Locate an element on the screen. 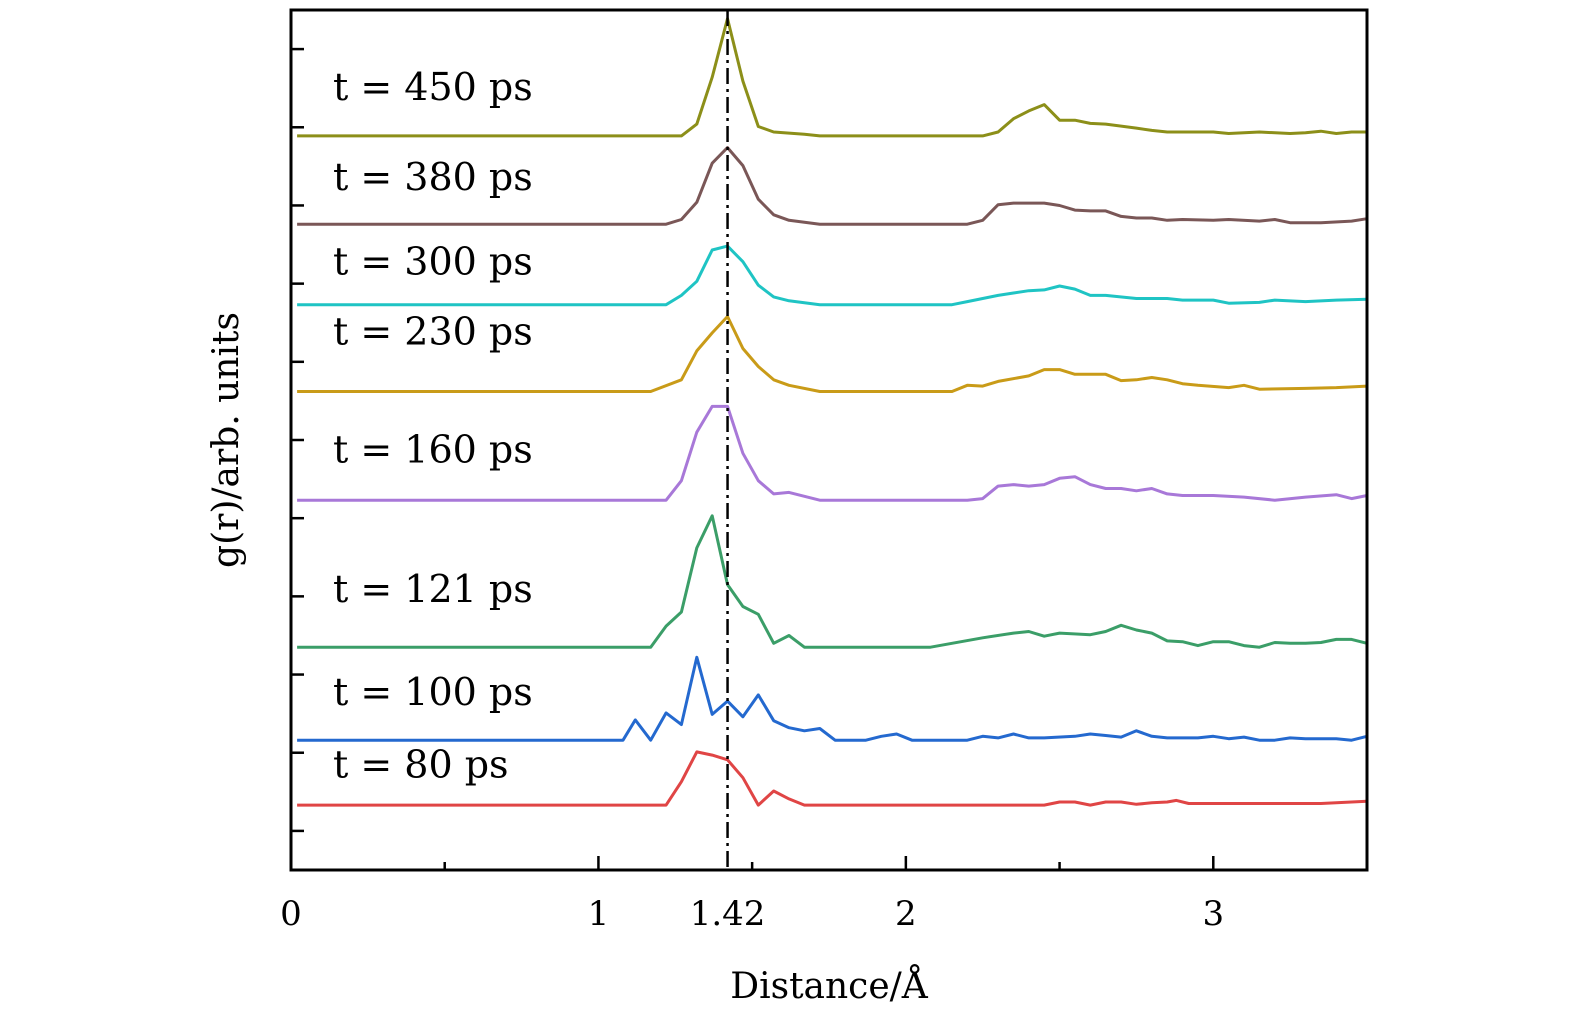 The width and height of the screenshot is (1575, 1024). series-label-1: t = 80 ps is located at coordinates (421, 765).